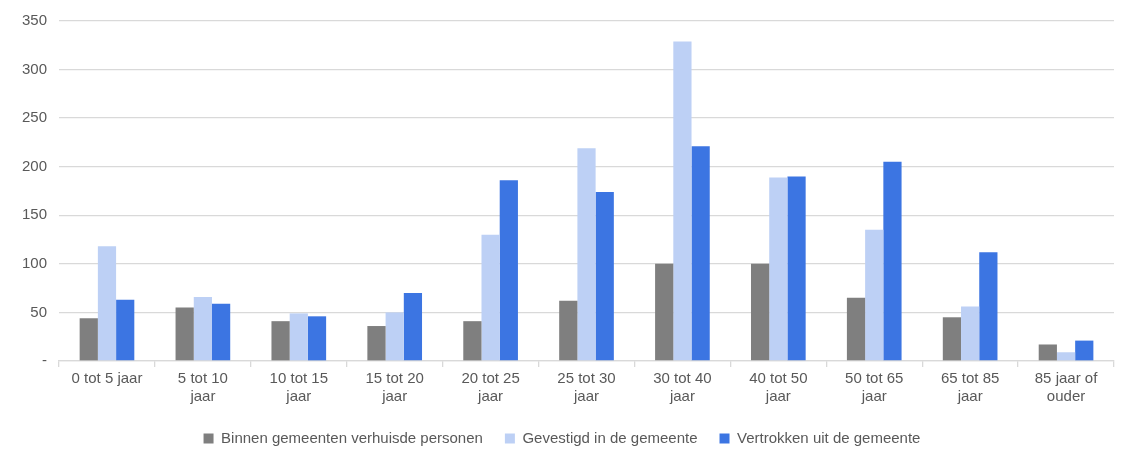 Image resolution: width=1122 pixels, height=456 pixels. Describe the element at coordinates (490, 387) in the screenshot. I see `x-tick-label: 20 tot 25 jaar` at that location.